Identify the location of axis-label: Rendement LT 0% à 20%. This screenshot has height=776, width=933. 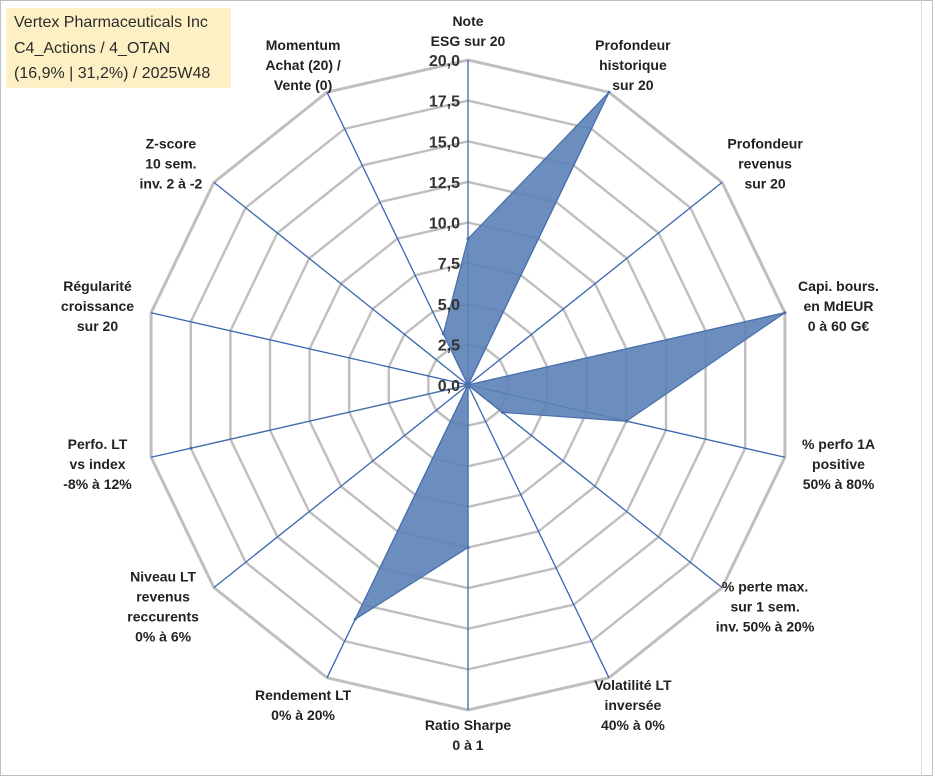
(303, 705).